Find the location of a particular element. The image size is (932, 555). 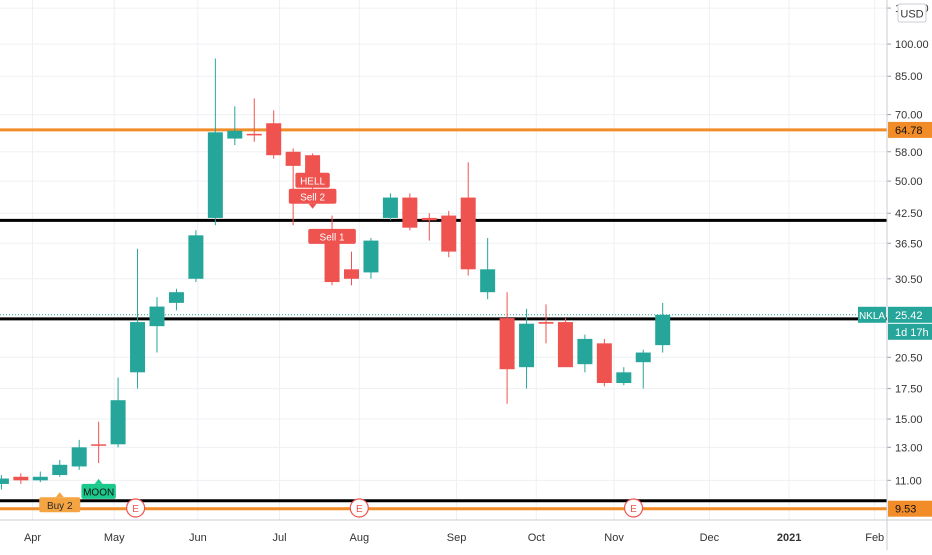

price-level-badge-text: 64.78 is located at coordinates (909, 131).